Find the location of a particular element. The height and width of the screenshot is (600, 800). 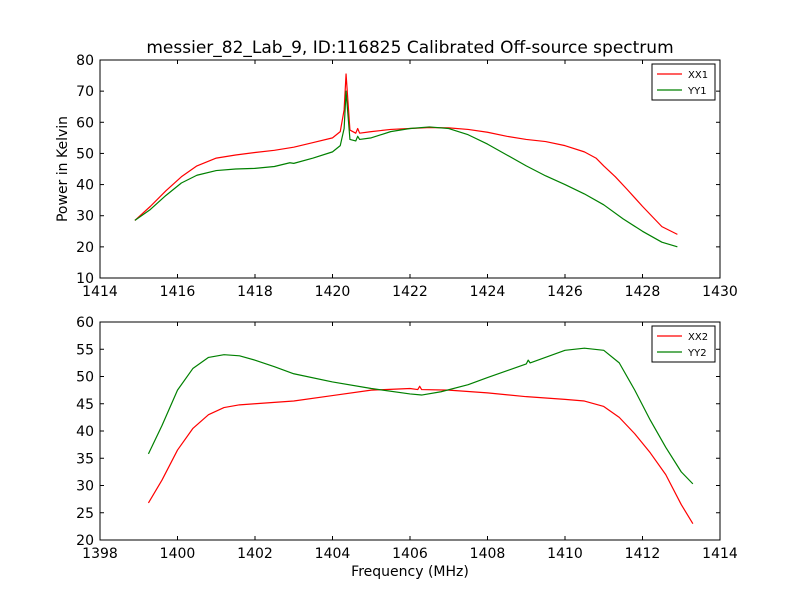

x-tick-label: 1426 is located at coordinates (565, 292).